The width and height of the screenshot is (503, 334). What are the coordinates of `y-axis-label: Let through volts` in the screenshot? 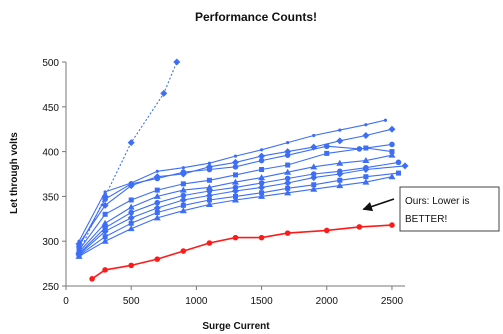 It's located at (14, 173).